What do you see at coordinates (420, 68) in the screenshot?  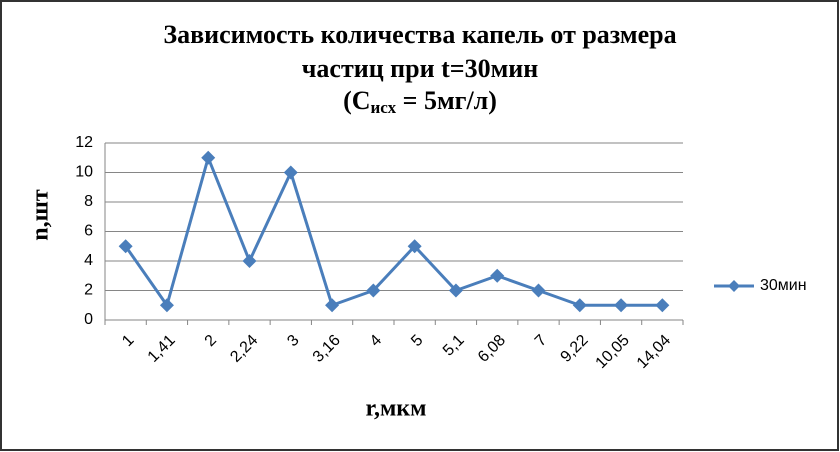 I see `chart-title: частиц при t=30мин` at bounding box center [420, 68].